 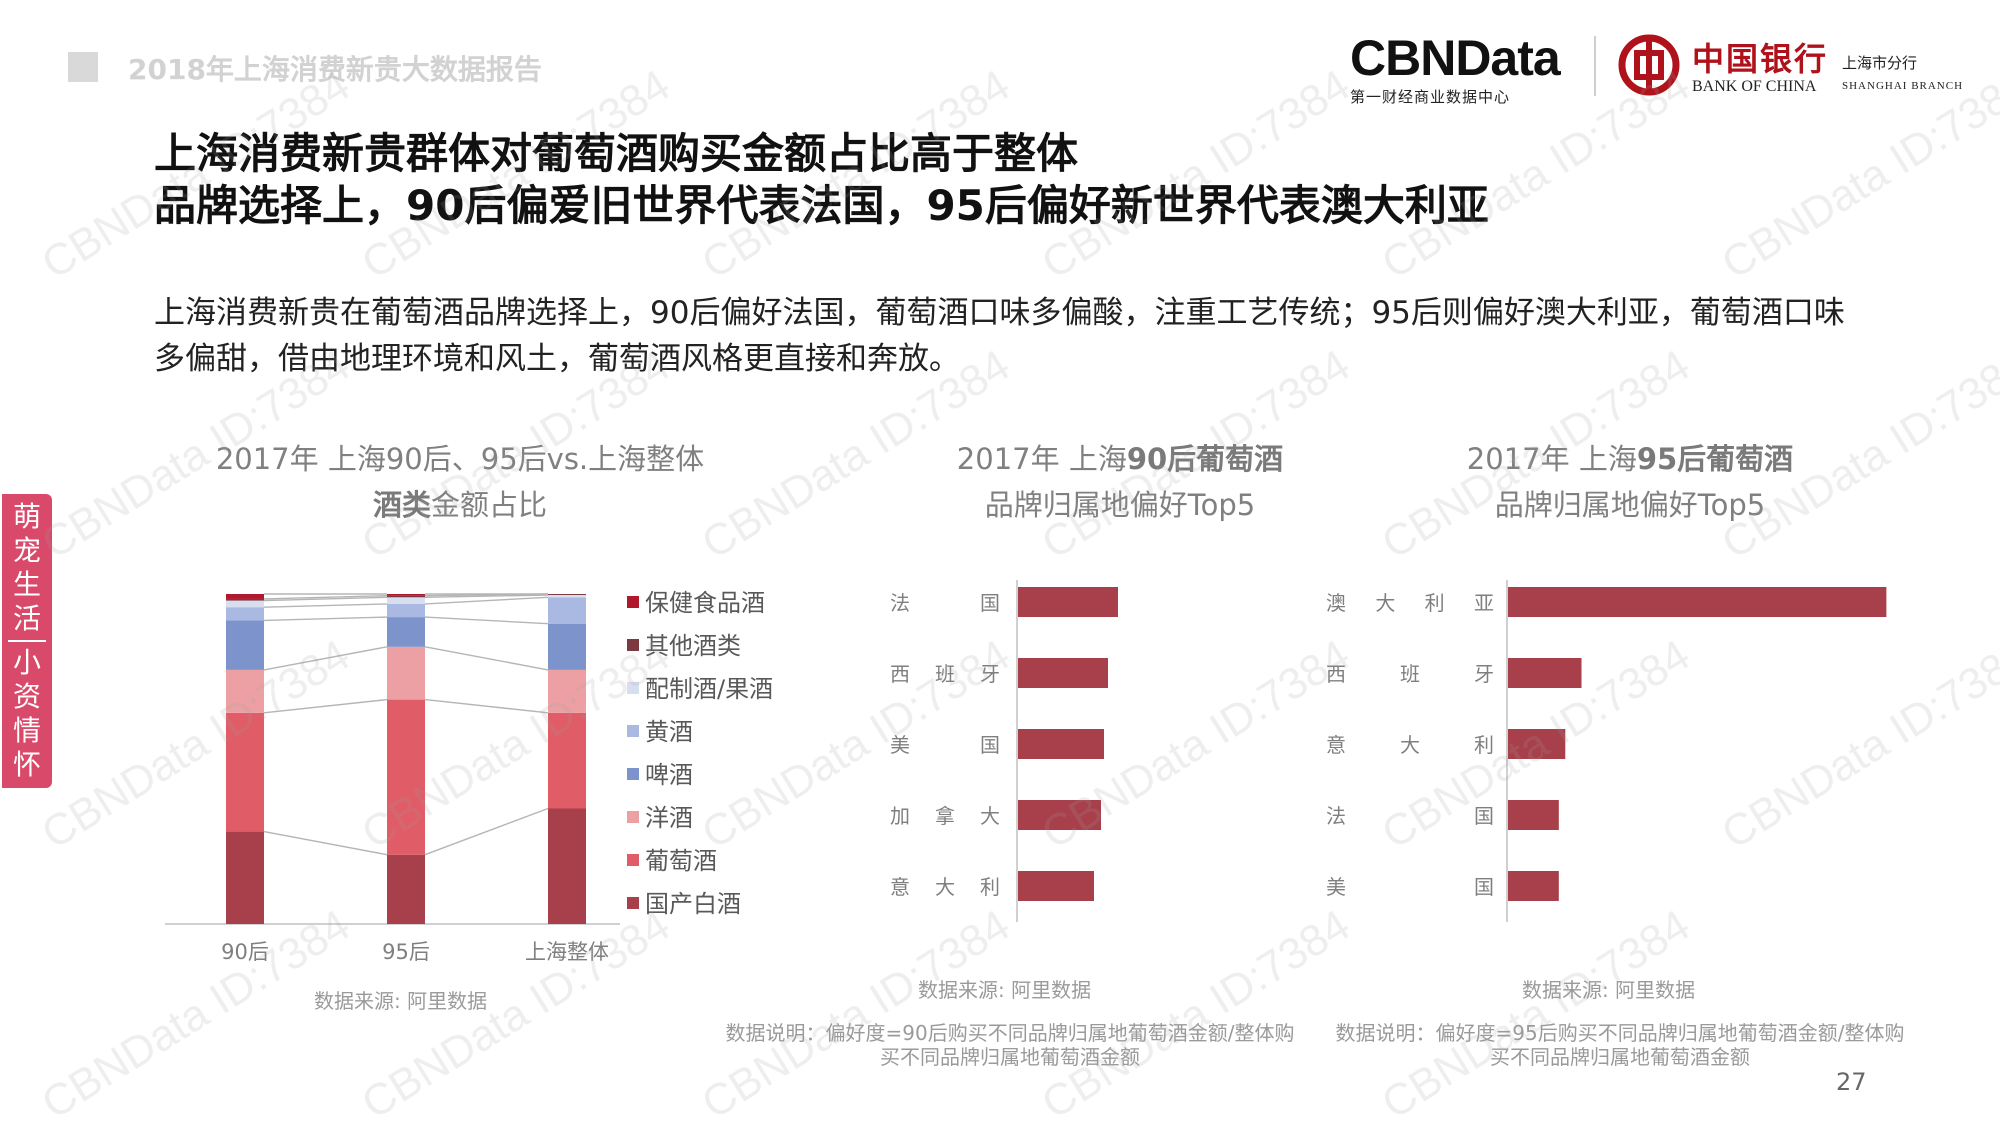 I want to click on chart-3-title: 2017年 上海95后葡萄酒 品牌归属地偏好Top5, so click(x=1630, y=482).